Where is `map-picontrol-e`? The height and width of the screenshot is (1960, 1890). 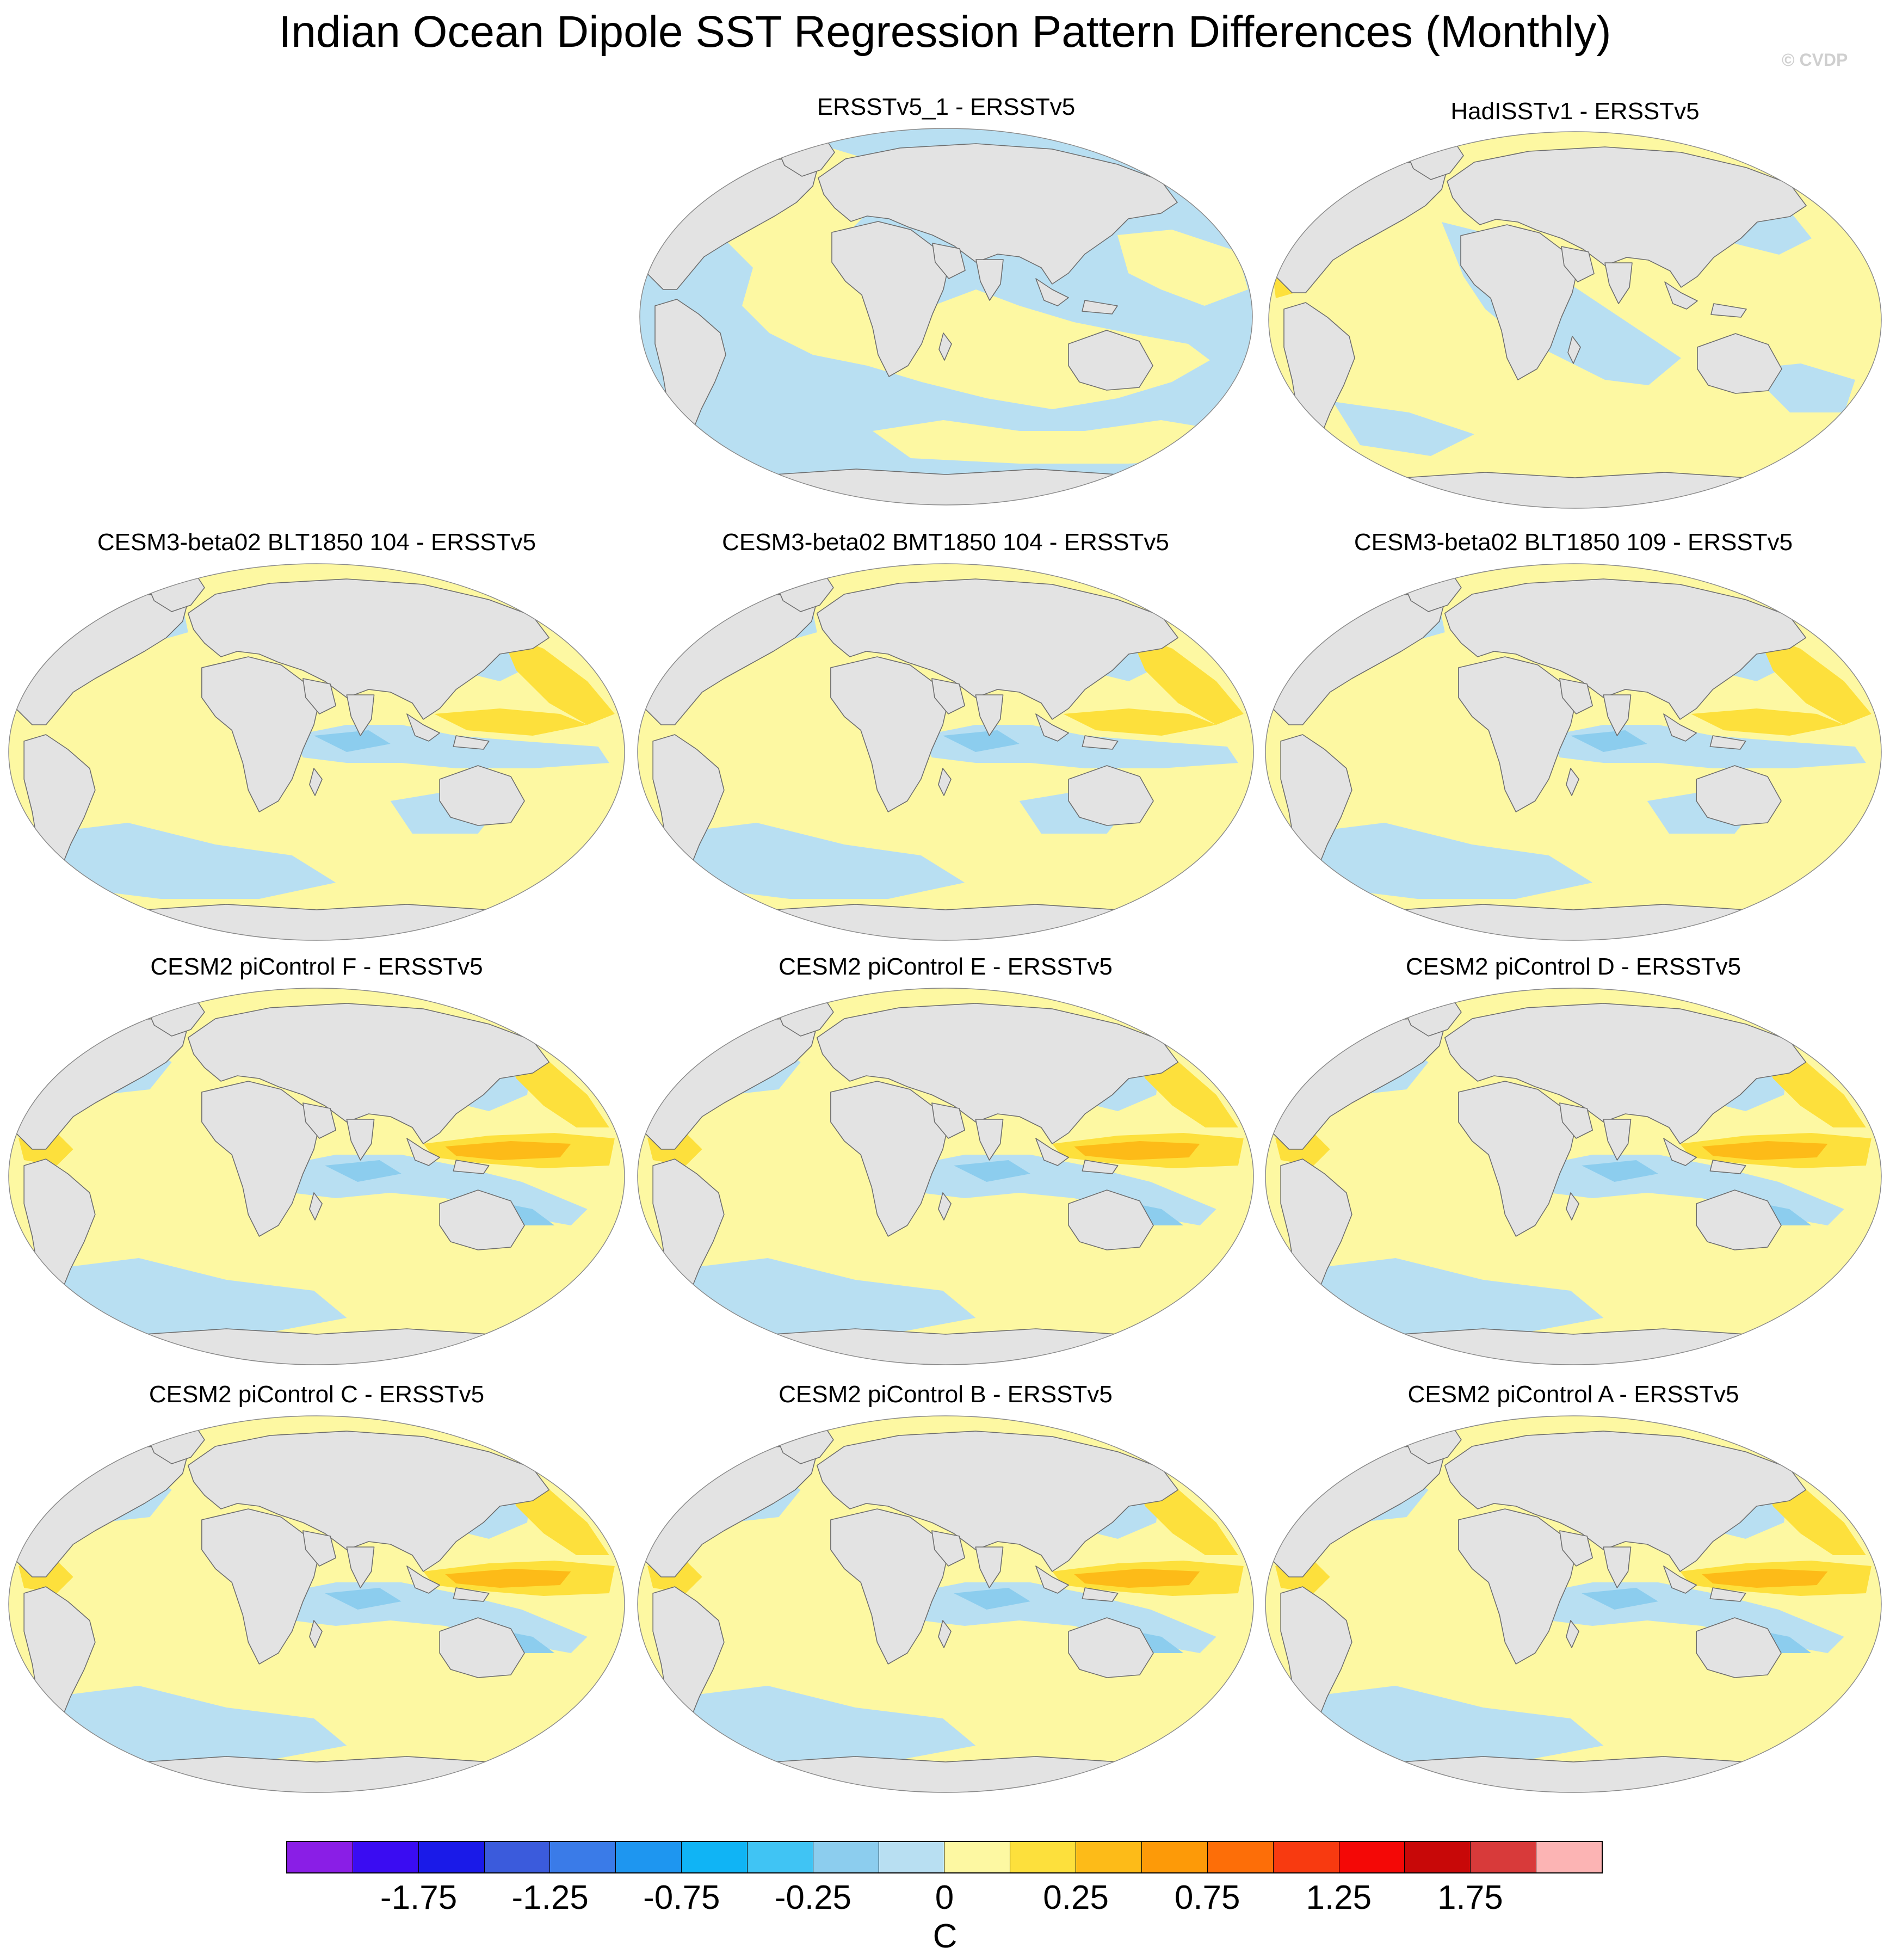
map-picontrol-e is located at coordinates (945, 1176).